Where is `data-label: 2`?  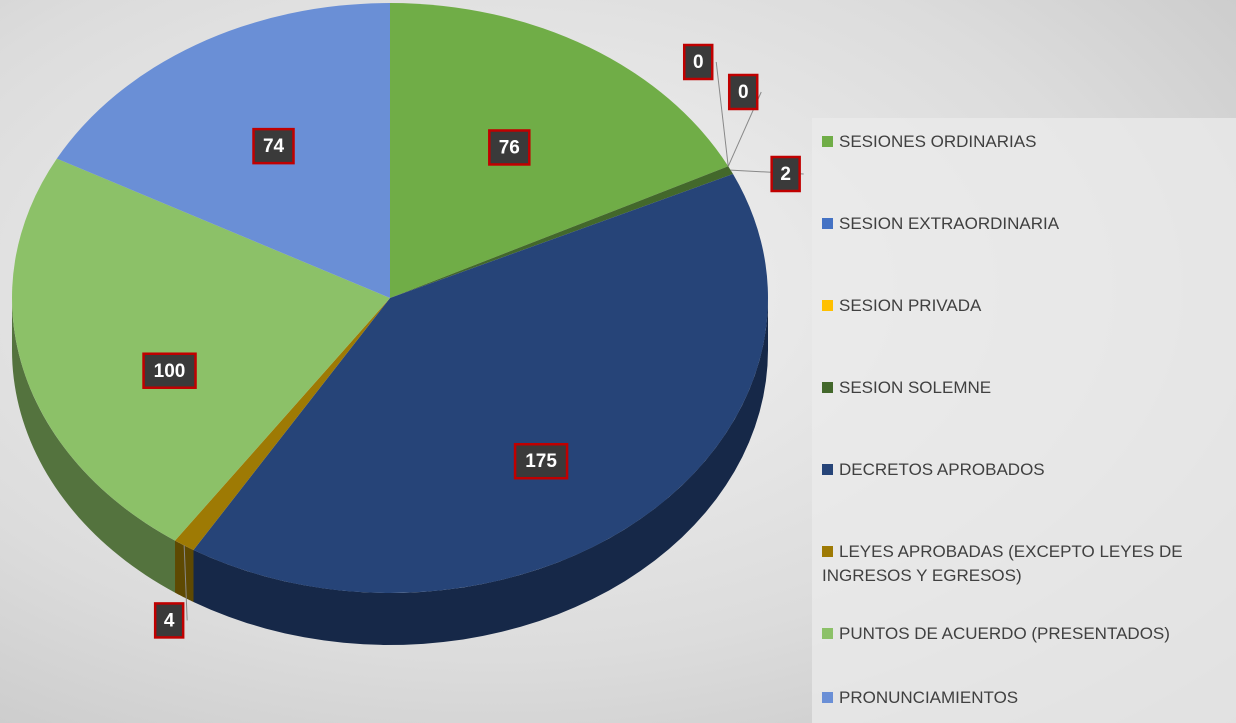 data-label: 2 is located at coordinates (785, 174).